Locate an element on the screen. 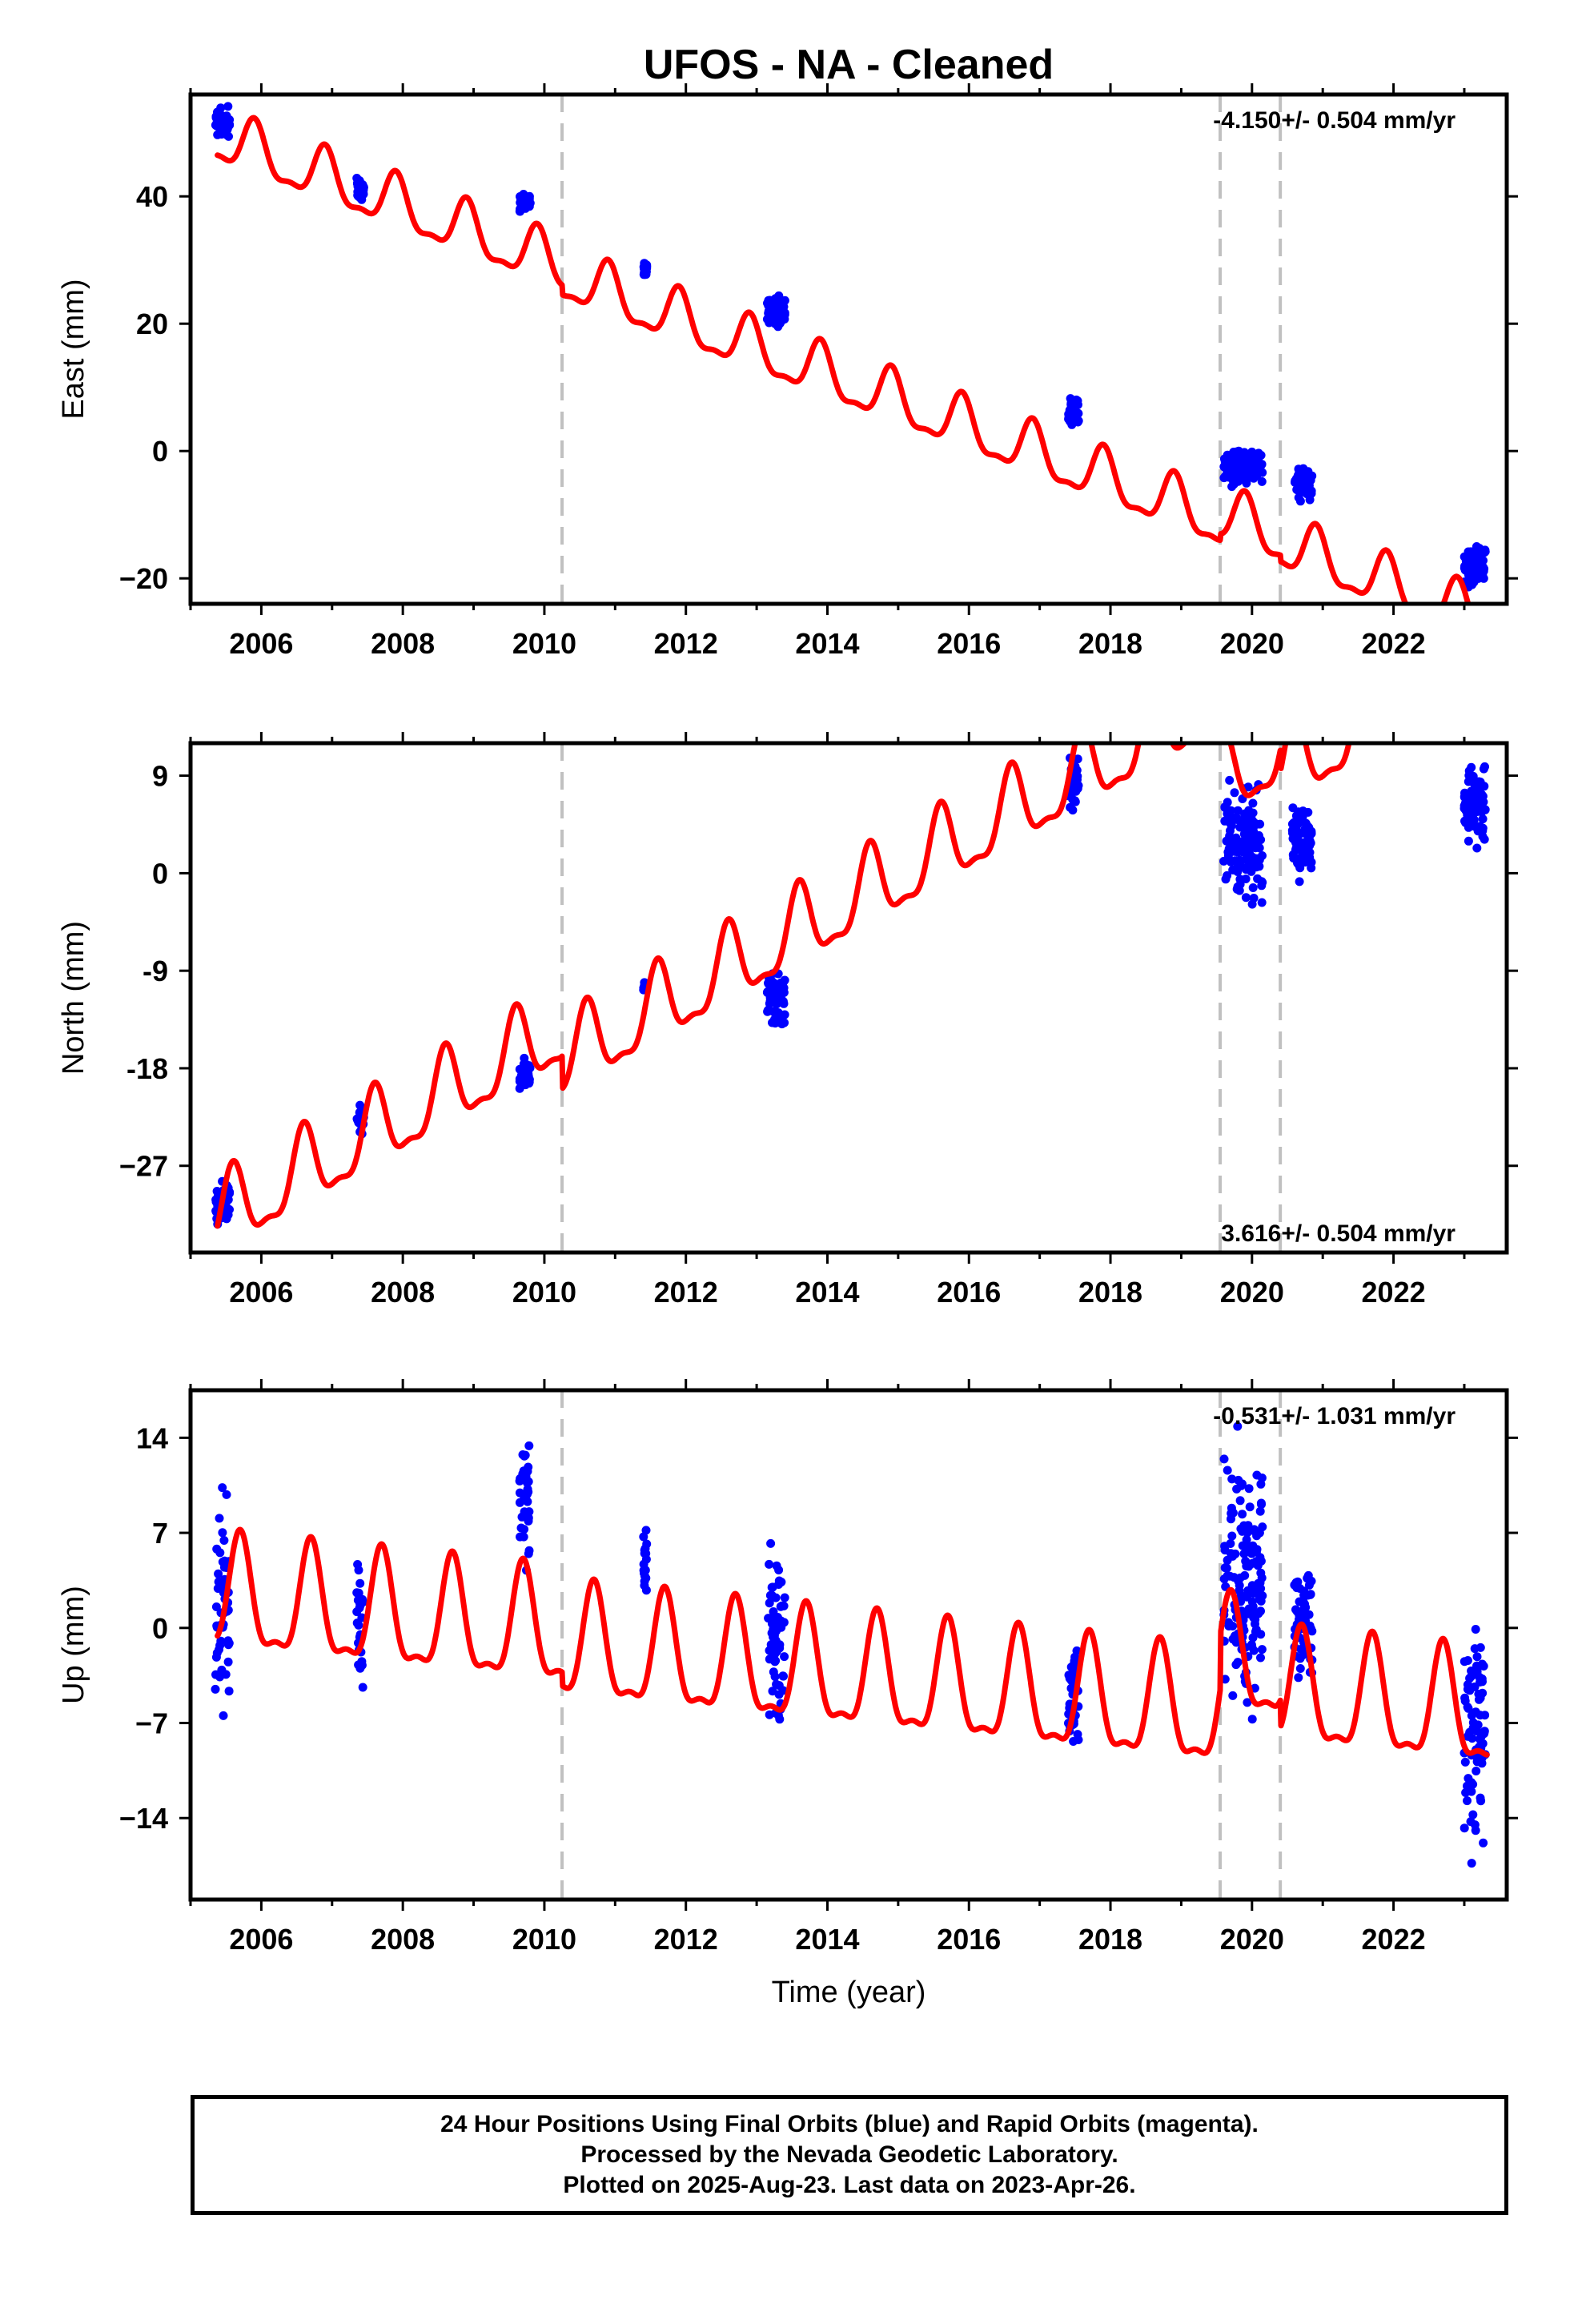  model-curve is located at coordinates (852, 1642).